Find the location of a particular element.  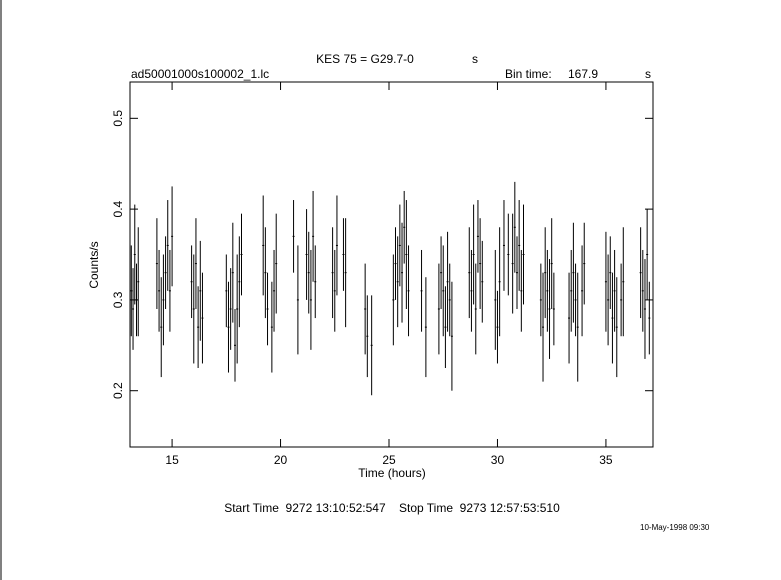

title-unit: s is located at coordinates (475, 59).